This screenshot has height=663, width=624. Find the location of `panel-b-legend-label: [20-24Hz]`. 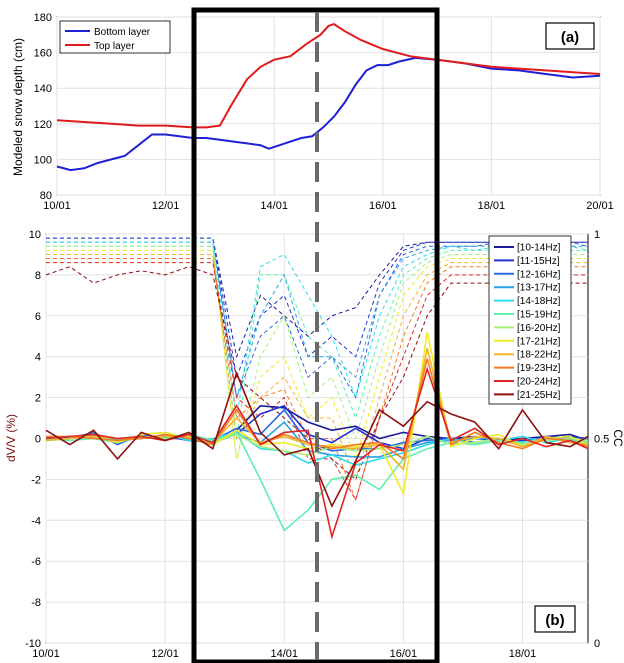

panel-b-legend-label: [20-24Hz] is located at coordinates (539, 382).